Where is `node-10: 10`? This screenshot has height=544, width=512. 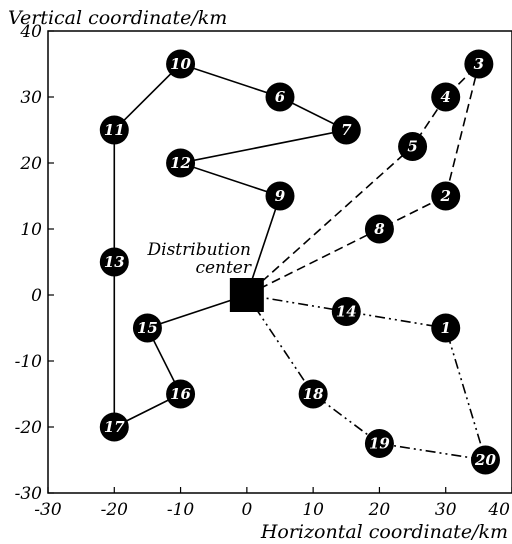
node-10: 10 is located at coordinates (181, 64).